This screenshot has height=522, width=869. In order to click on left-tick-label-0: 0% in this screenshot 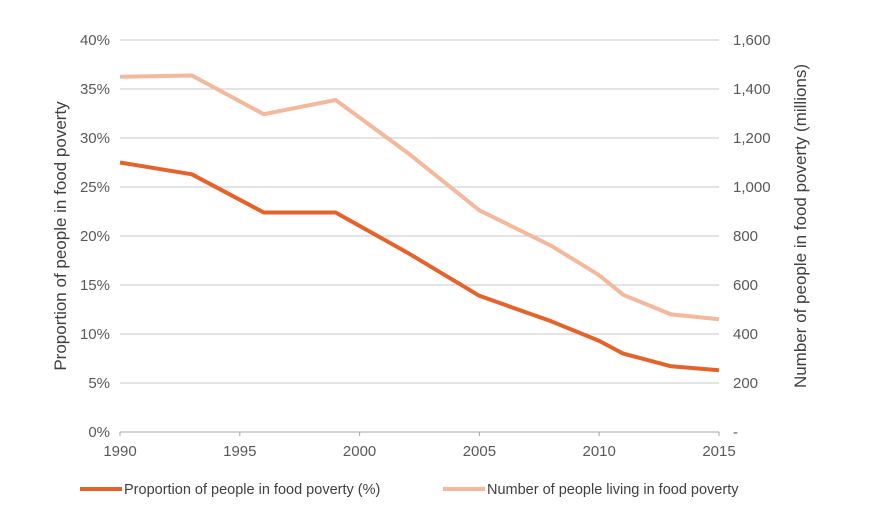, I will do `click(99, 432)`.